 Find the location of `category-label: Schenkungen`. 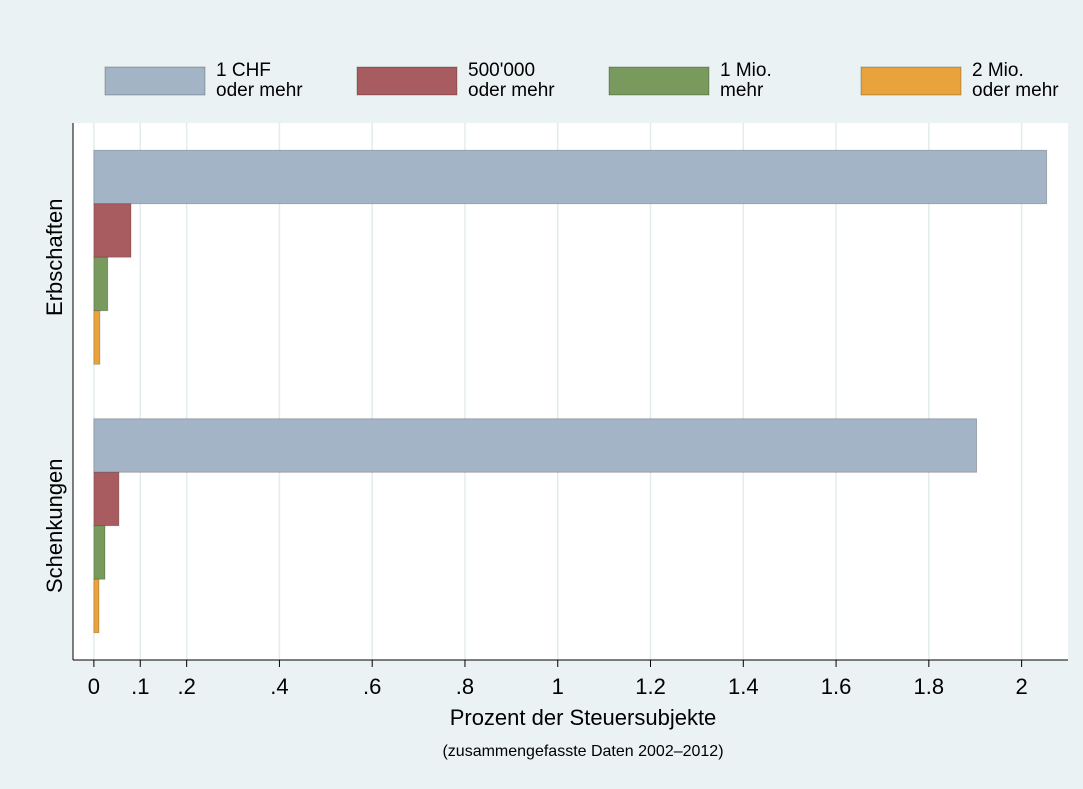

category-label: Schenkungen is located at coordinates (54, 525).